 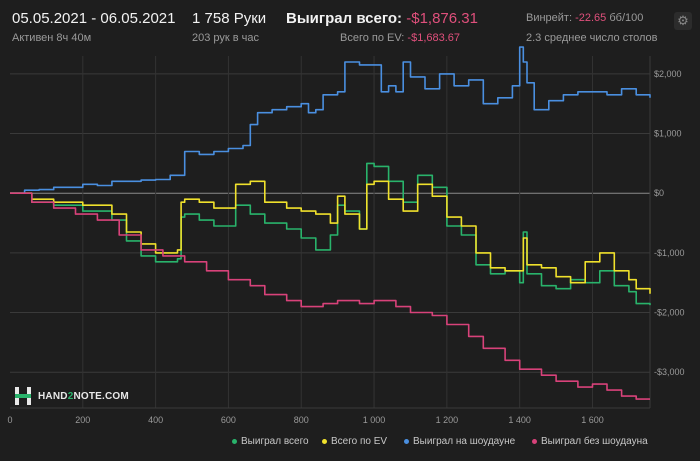 What do you see at coordinates (668, 134) in the screenshot?
I see `y-tick-label: $1,000` at bounding box center [668, 134].